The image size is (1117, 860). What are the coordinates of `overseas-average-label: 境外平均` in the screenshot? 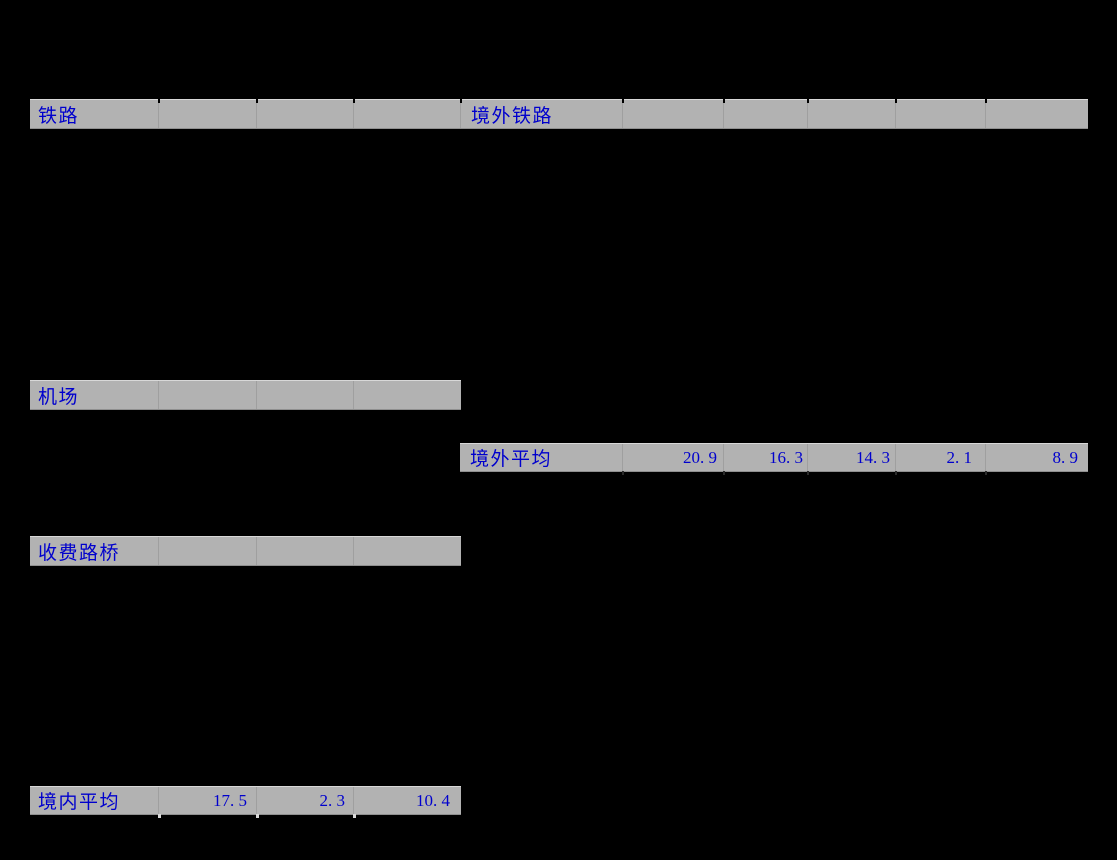 It's located at (511, 459).